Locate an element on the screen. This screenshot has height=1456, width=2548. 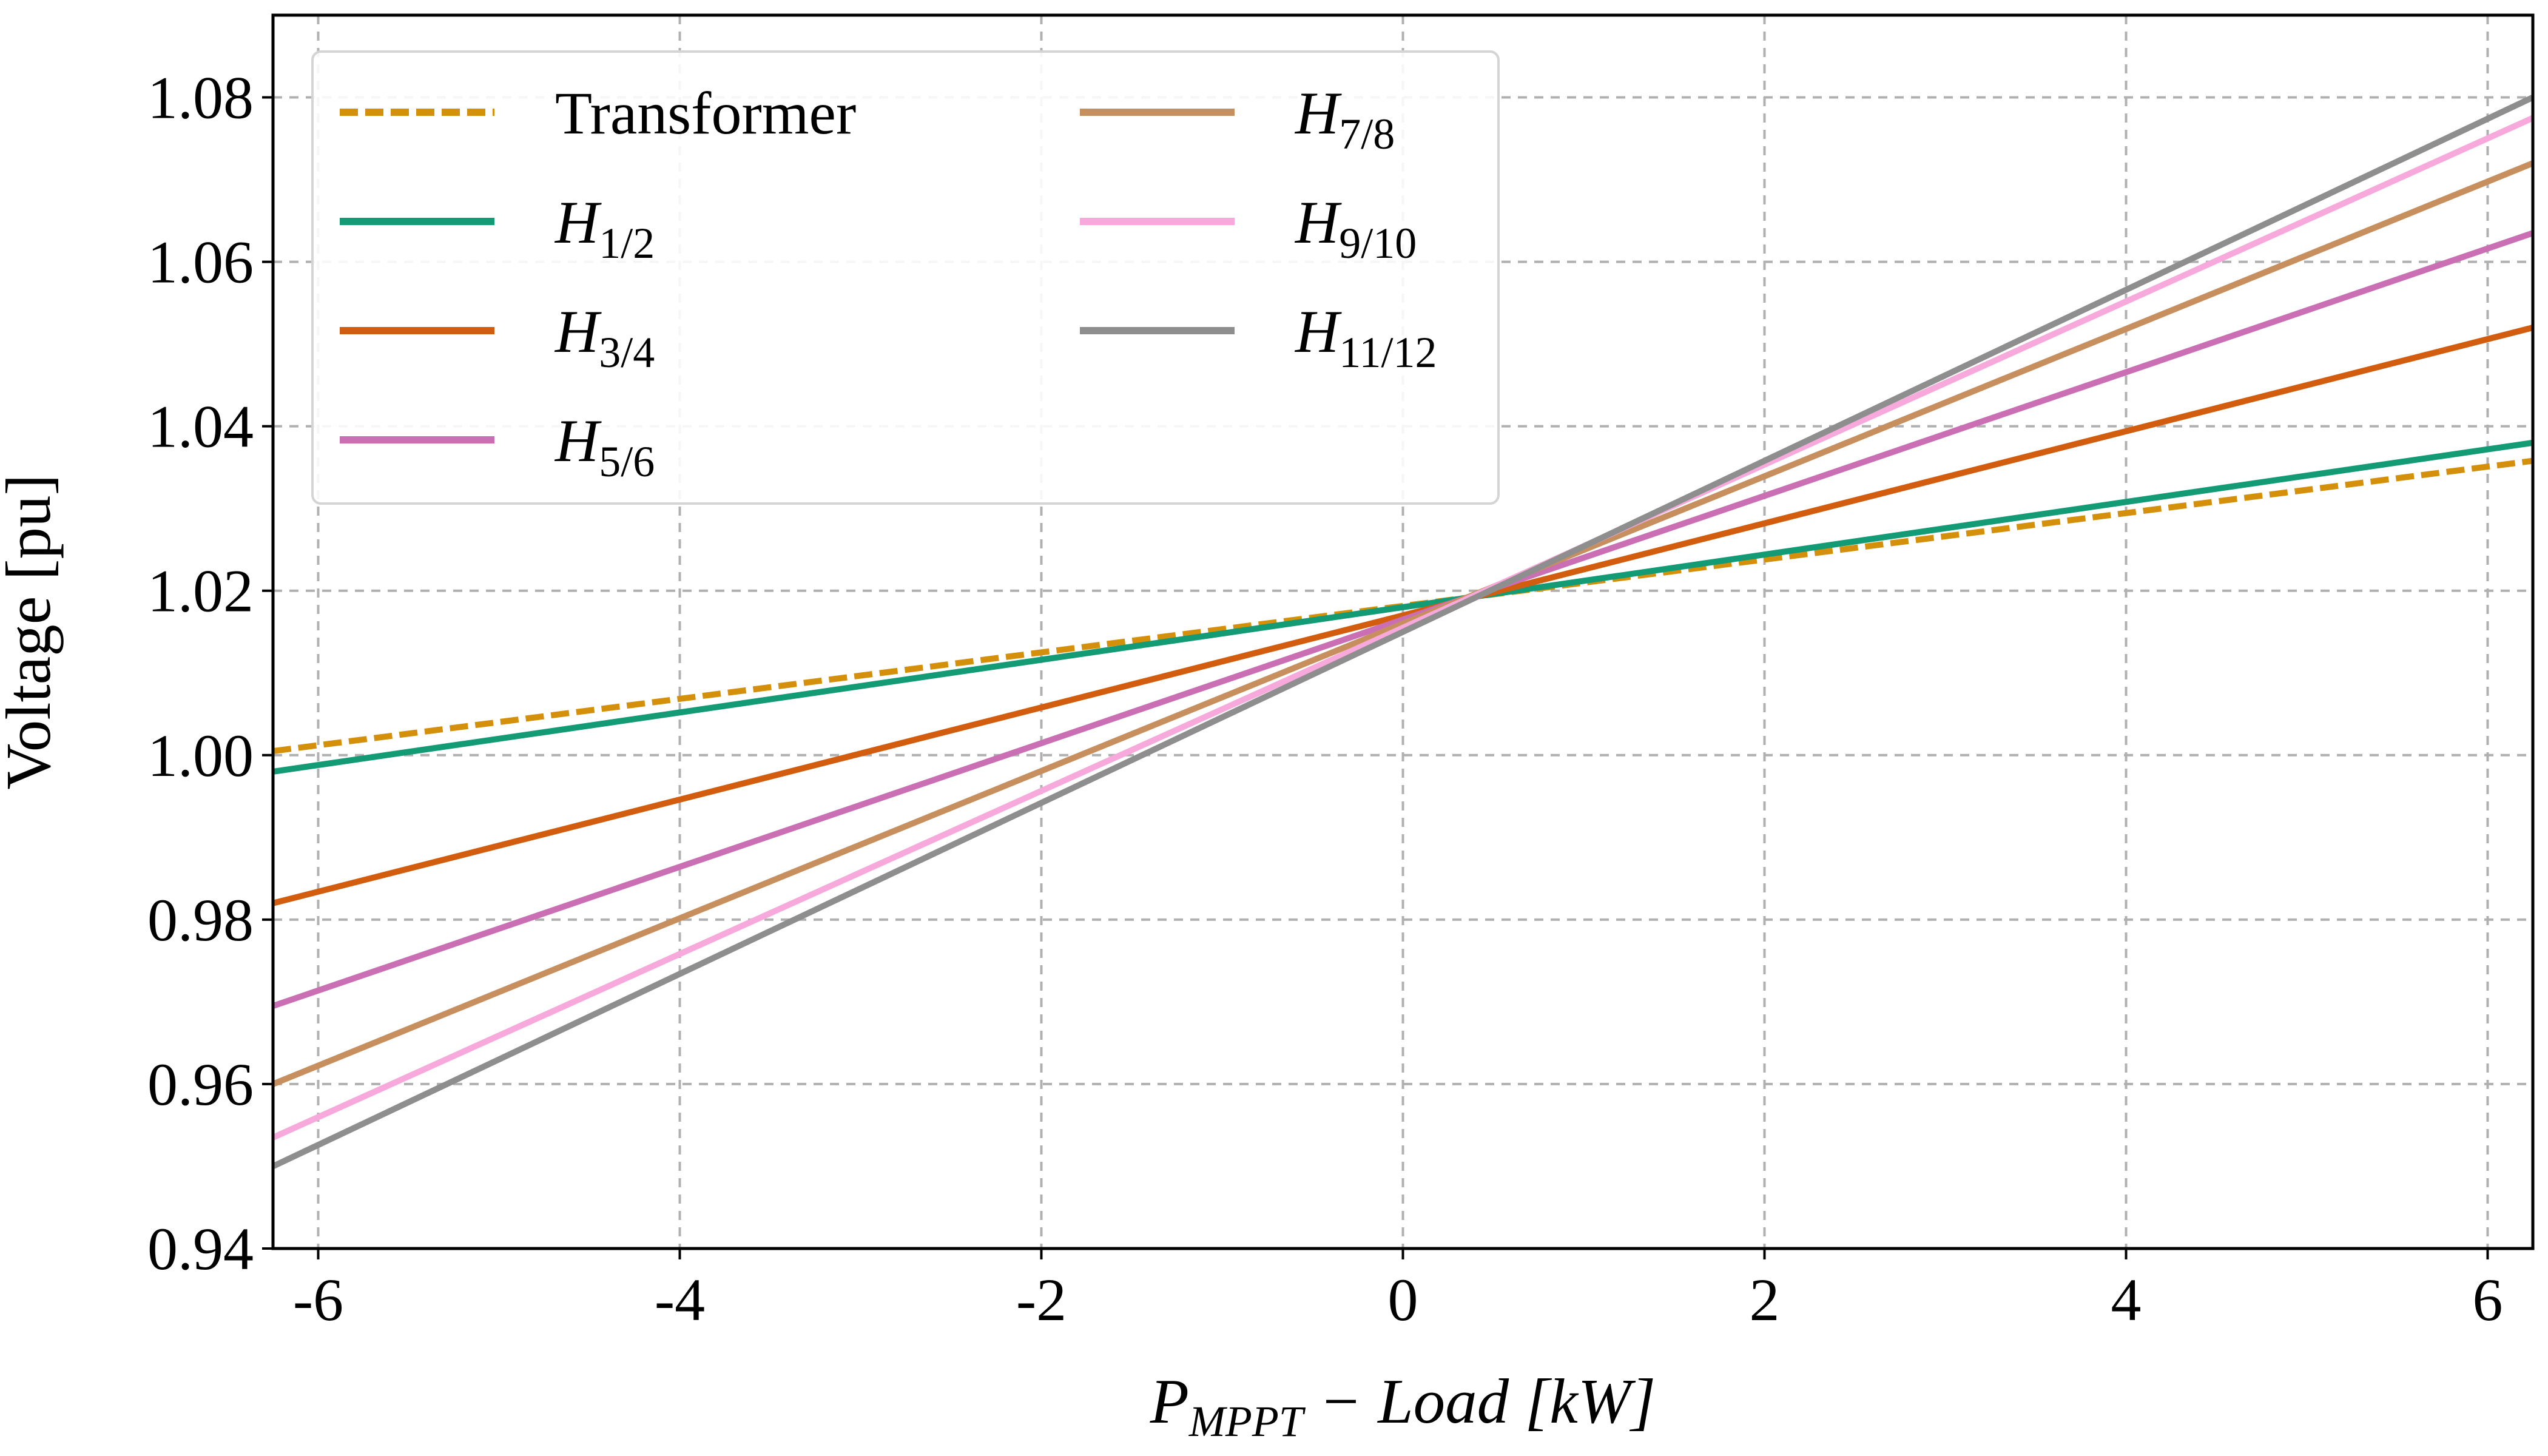
x-tick-label: -6 is located at coordinates (318, 1299).